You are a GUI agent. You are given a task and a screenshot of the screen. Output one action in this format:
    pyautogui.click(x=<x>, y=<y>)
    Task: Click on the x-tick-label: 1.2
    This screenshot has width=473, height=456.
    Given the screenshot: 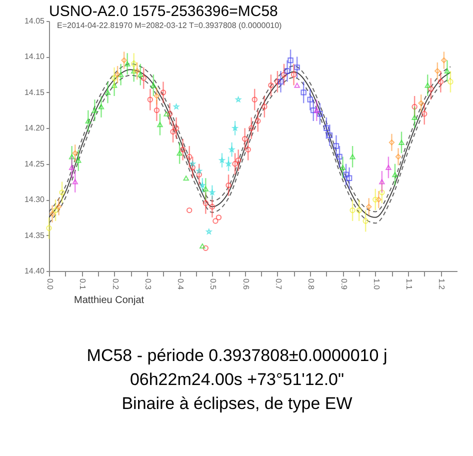 What is the action you would take?
    pyautogui.click(x=441, y=284)
    